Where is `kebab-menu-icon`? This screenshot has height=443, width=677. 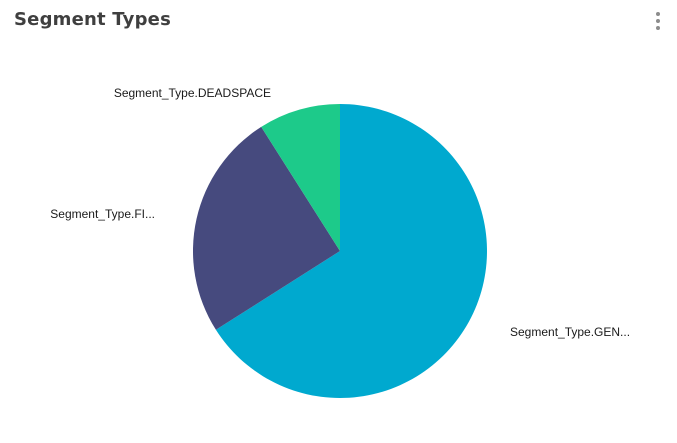 kebab-menu-icon is located at coordinates (658, 21).